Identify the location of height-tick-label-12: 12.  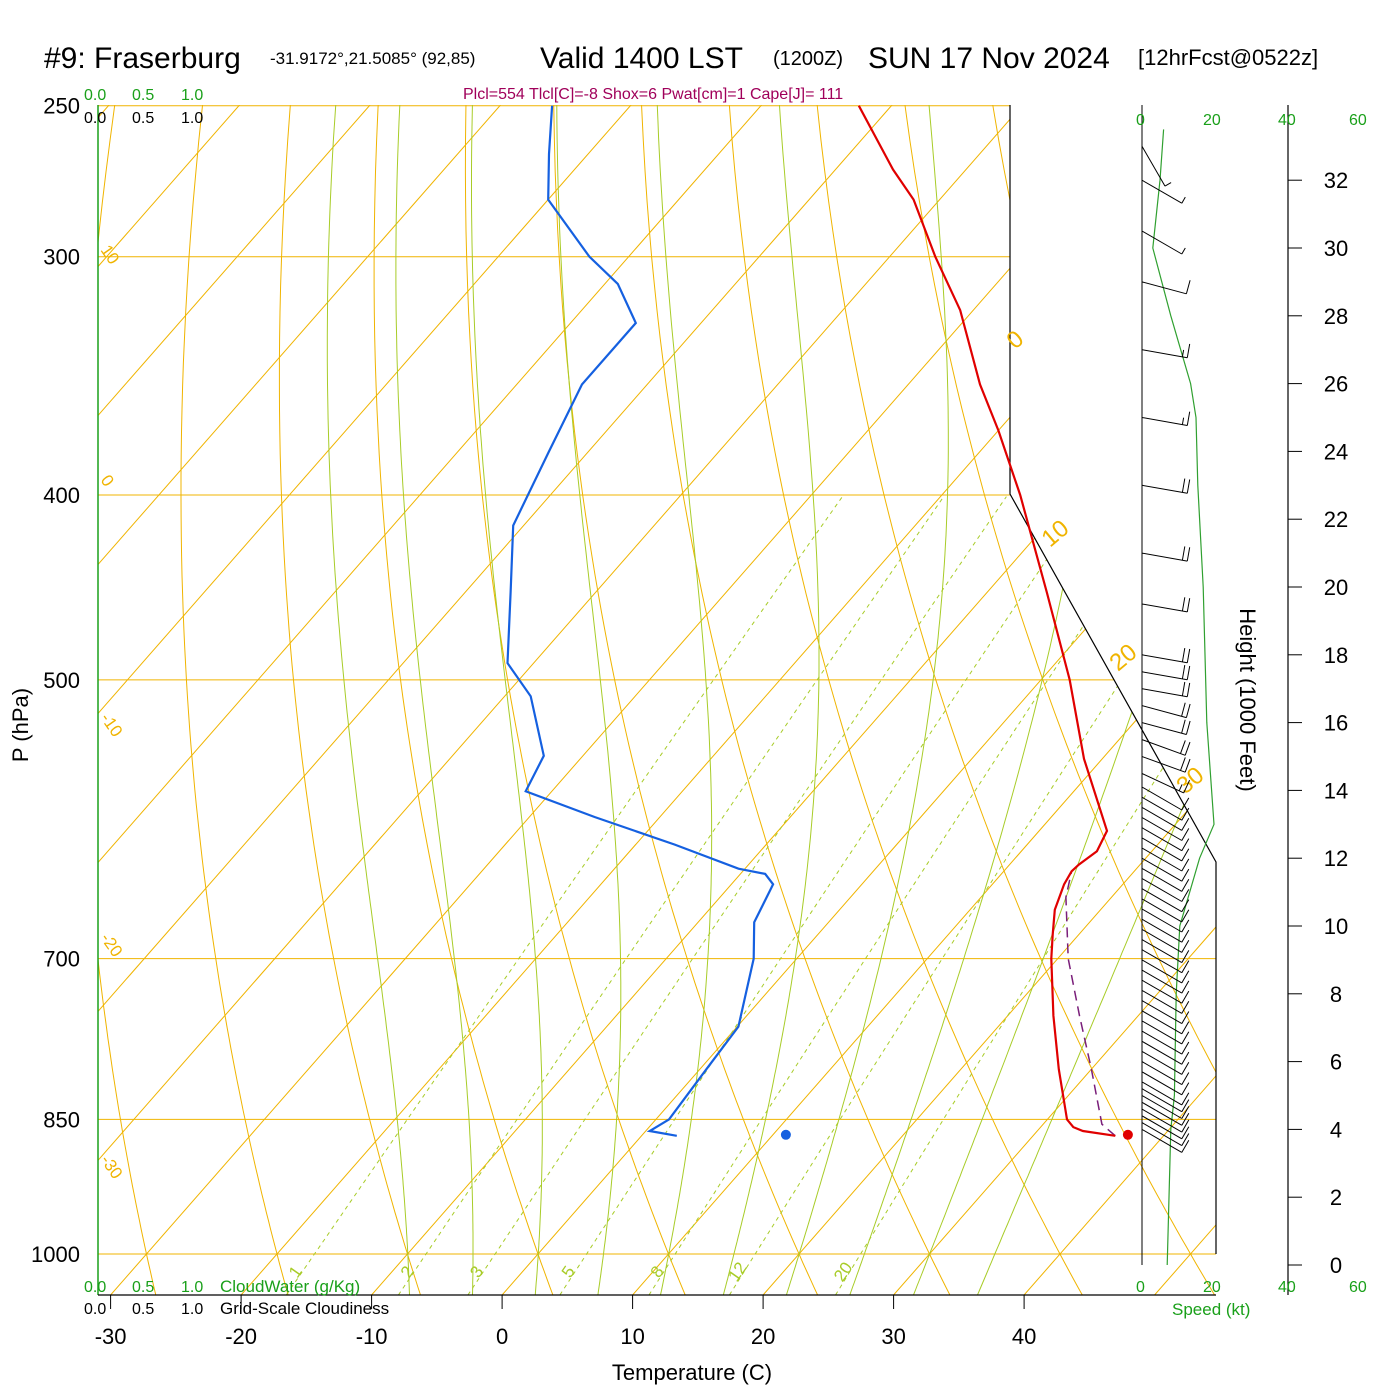
(1336, 858).